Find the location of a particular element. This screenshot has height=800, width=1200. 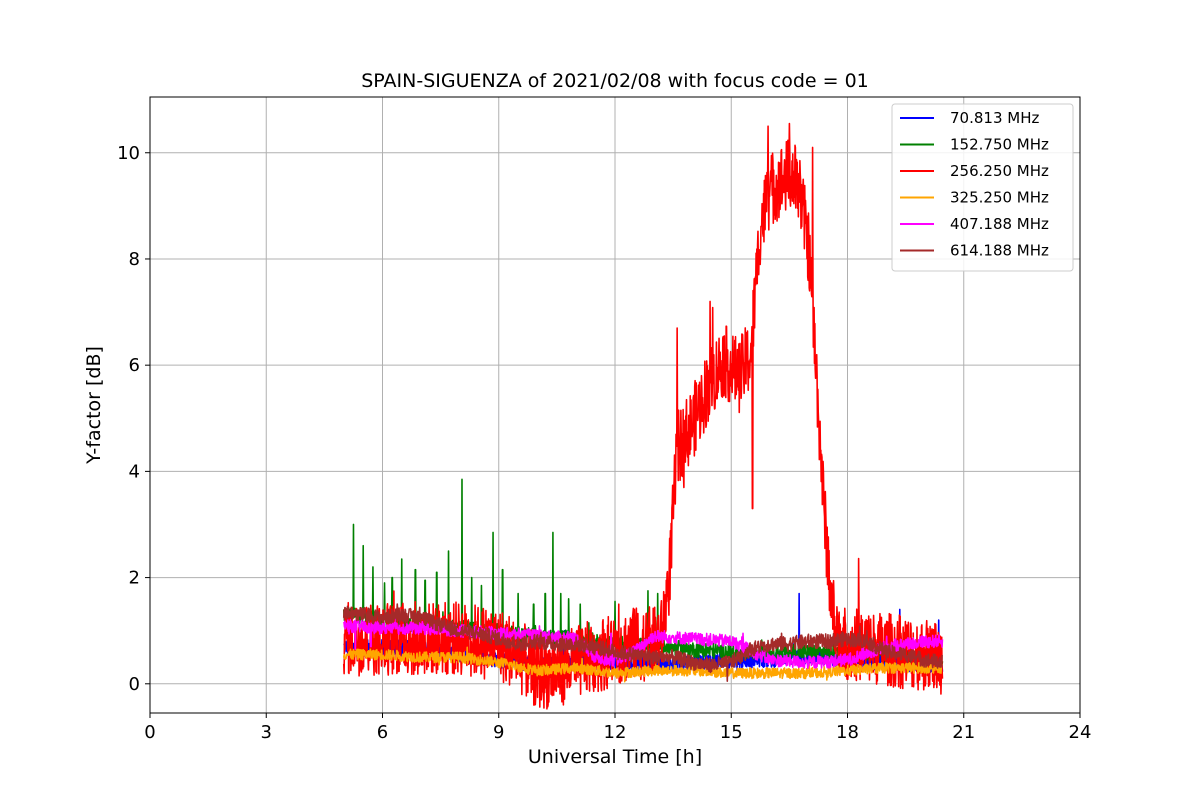

legend-entry: 256.250 MHz is located at coordinates (999, 171).